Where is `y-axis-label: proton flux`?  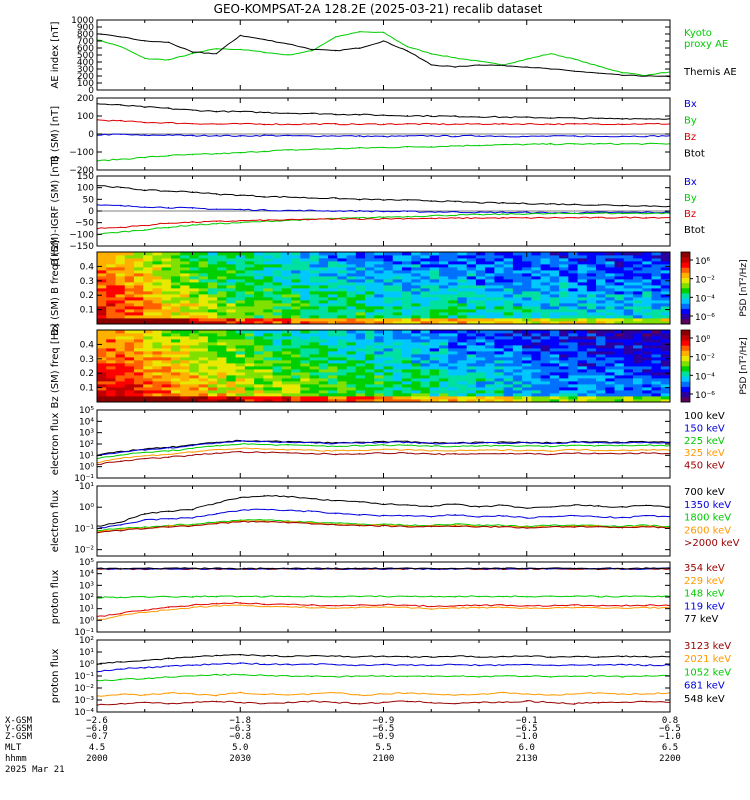 y-axis-label: proton flux is located at coordinates (55, 676).